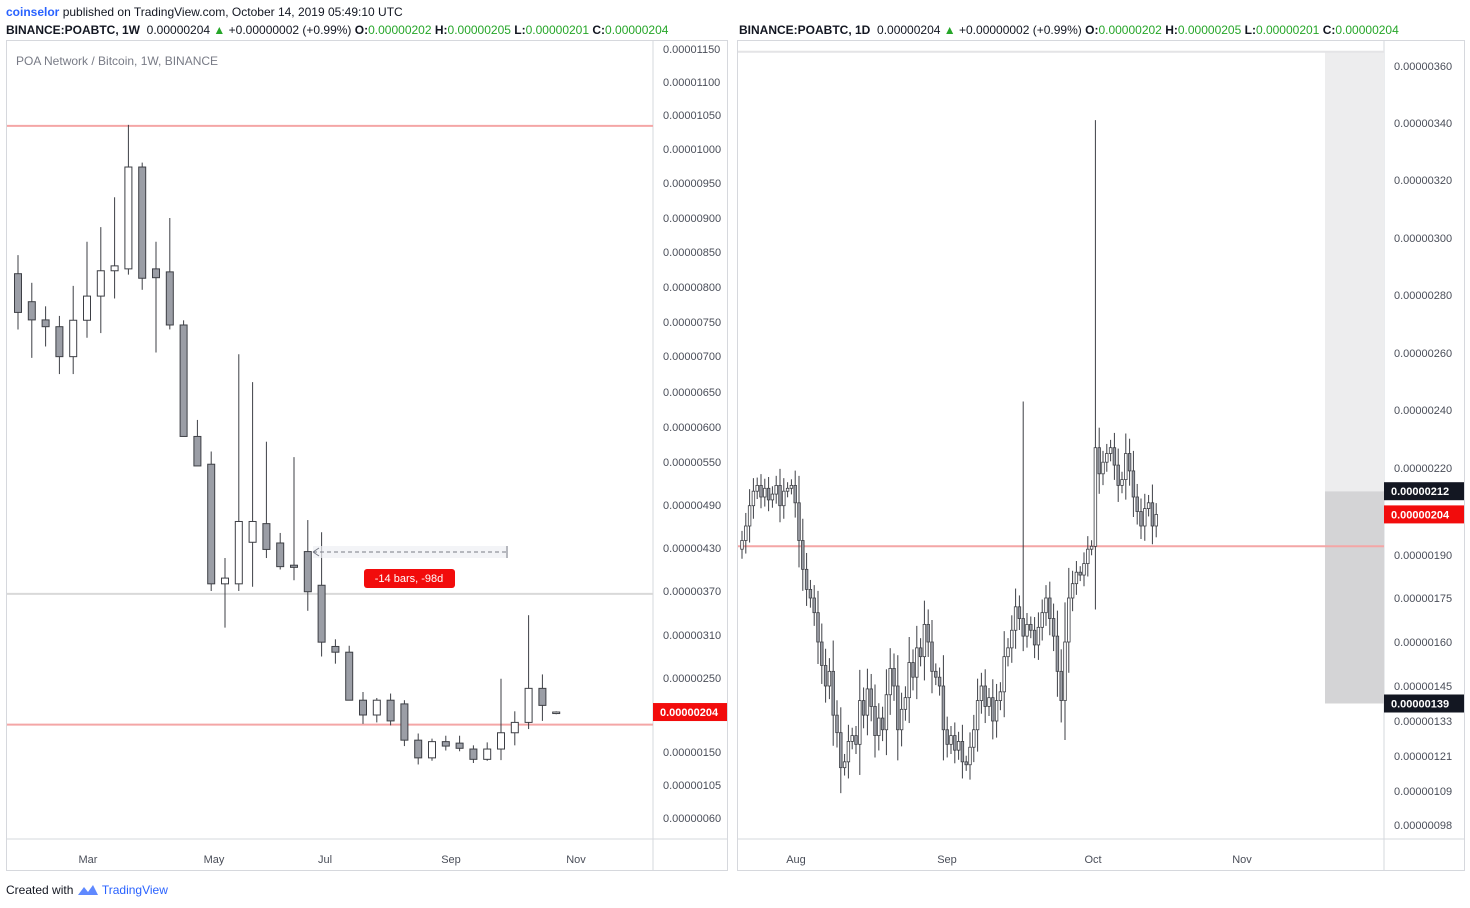 The height and width of the screenshot is (908, 1470). What do you see at coordinates (1354, 597) in the screenshot?
I see `price-range-shade` at bounding box center [1354, 597].